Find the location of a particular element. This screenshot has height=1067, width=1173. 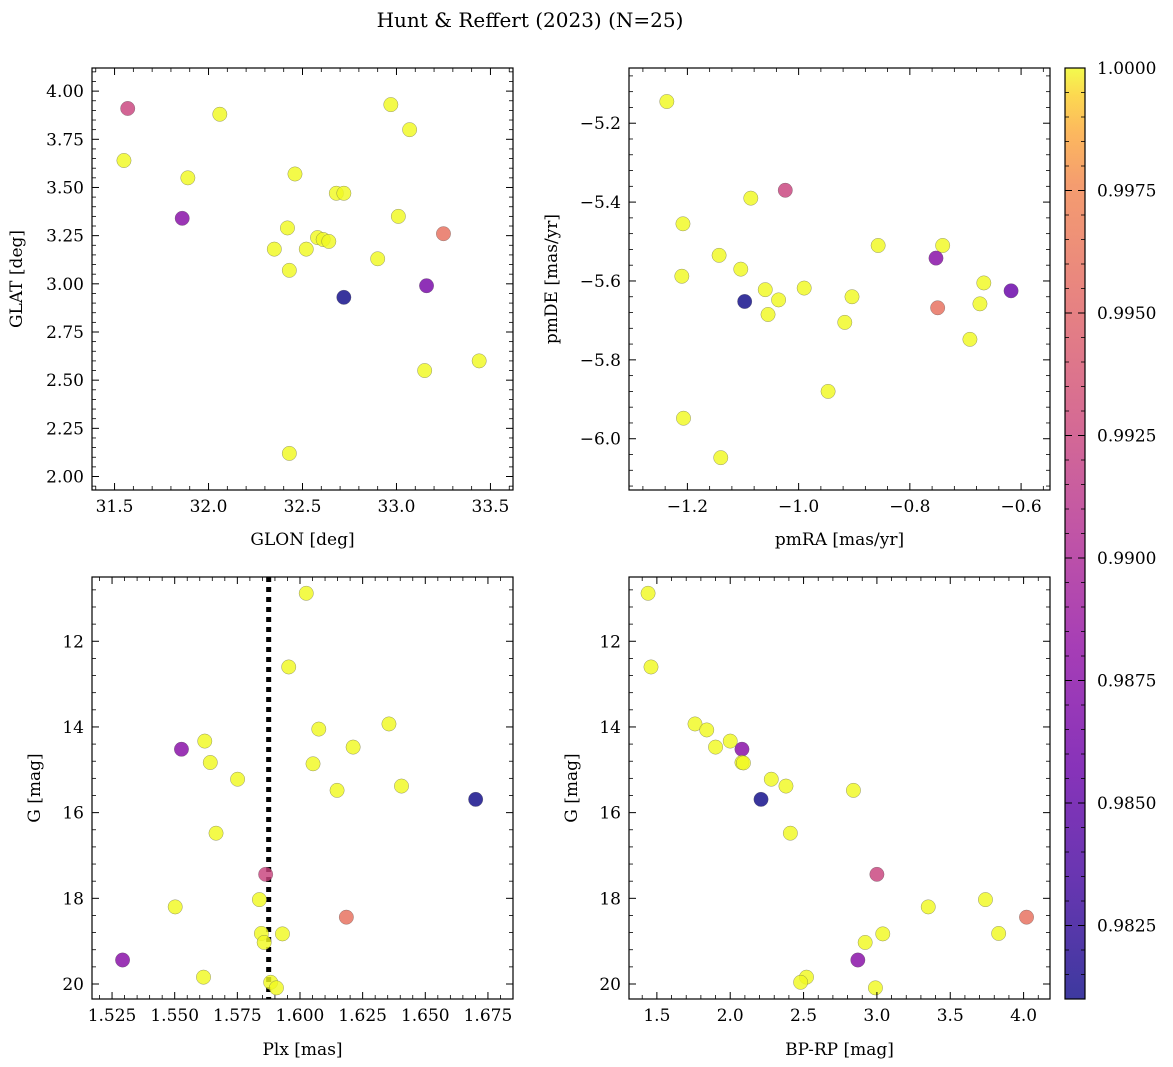

colorbar-tick-label: 0.9850 is located at coordinates (1126, 804).